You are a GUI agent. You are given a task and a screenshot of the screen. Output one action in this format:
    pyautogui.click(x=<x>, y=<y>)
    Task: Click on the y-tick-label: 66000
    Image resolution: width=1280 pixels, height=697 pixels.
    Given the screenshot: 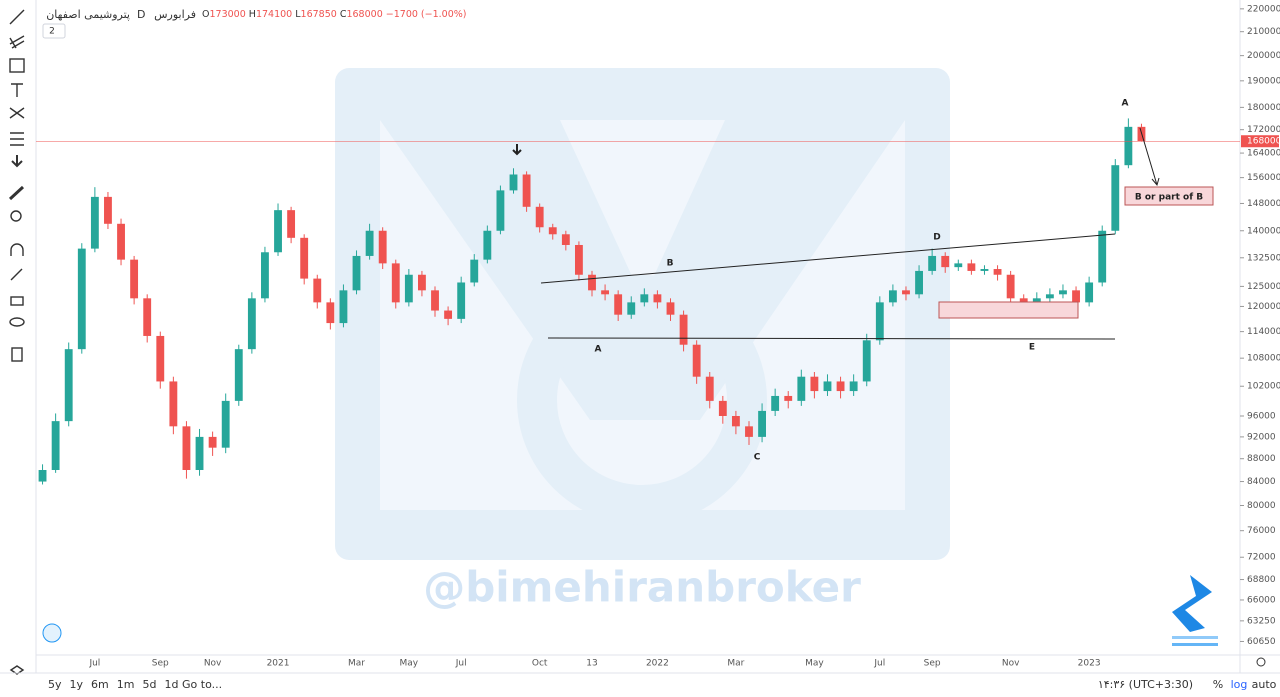 What is the action you would take?
    pyautogui.click(x=1261, y=600)
    